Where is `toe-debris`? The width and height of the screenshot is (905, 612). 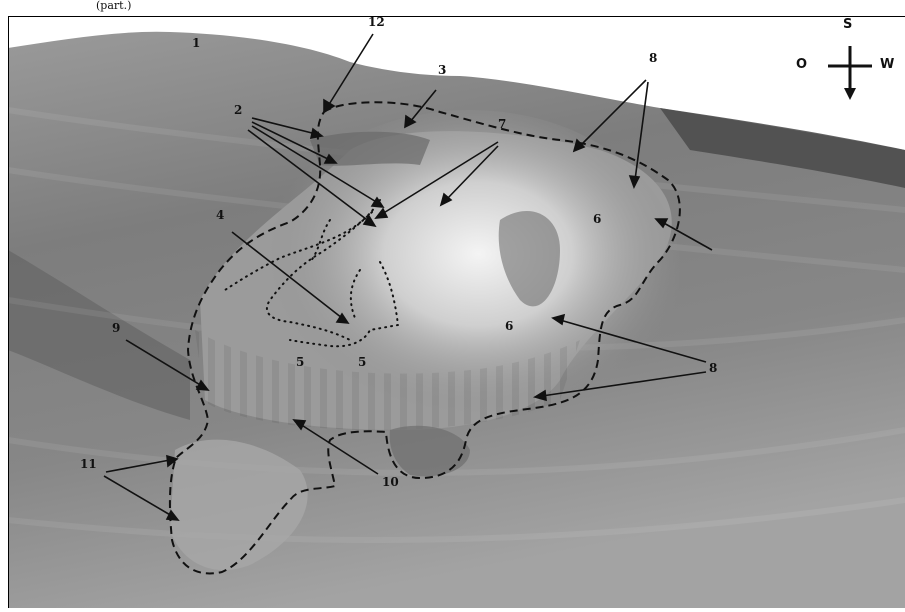 toe-debris is located at coordinates (429, 451).